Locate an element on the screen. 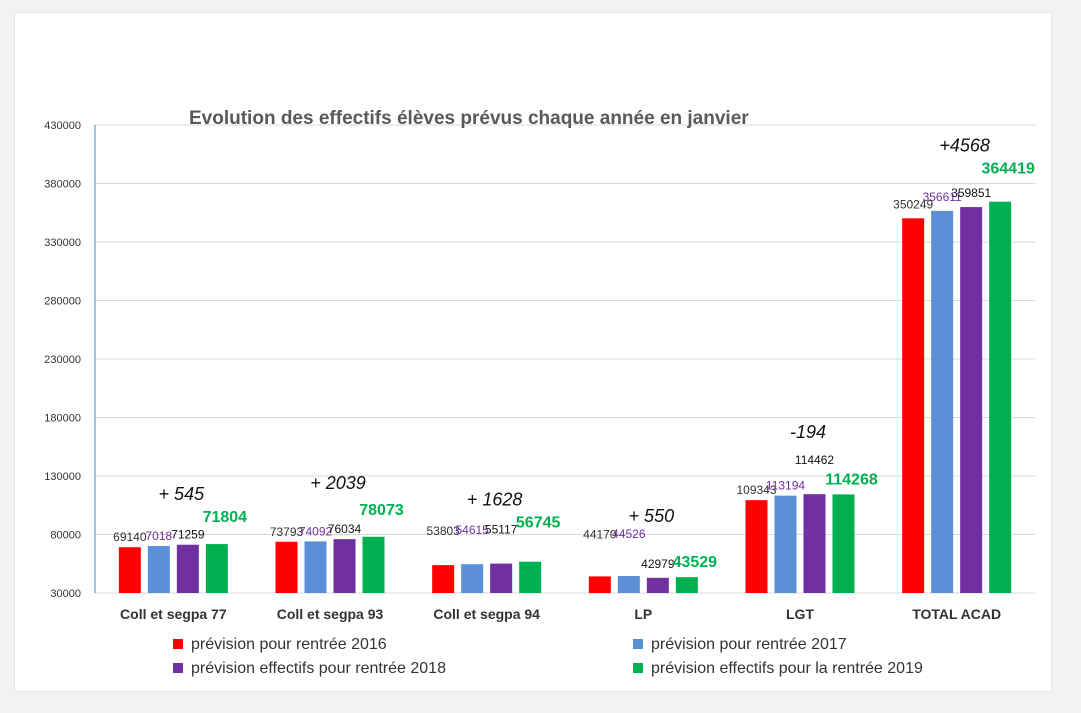 The image size is (1081, 713). data-label: 54615 is located at coordinates (472, 530).